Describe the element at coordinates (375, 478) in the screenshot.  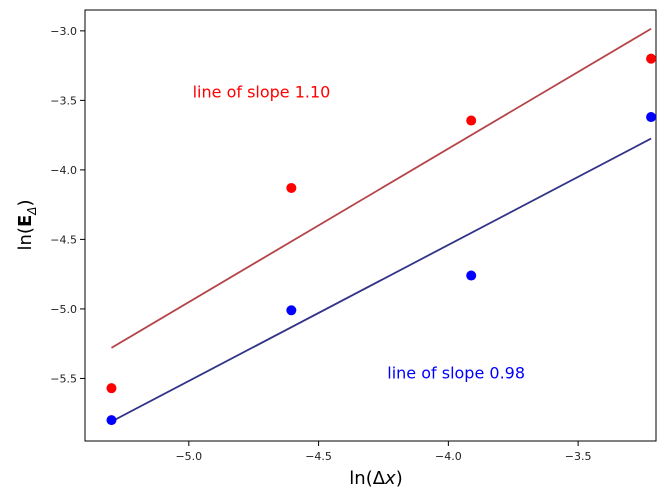
I see `x-axis-label: ln(Δx)` at that location.